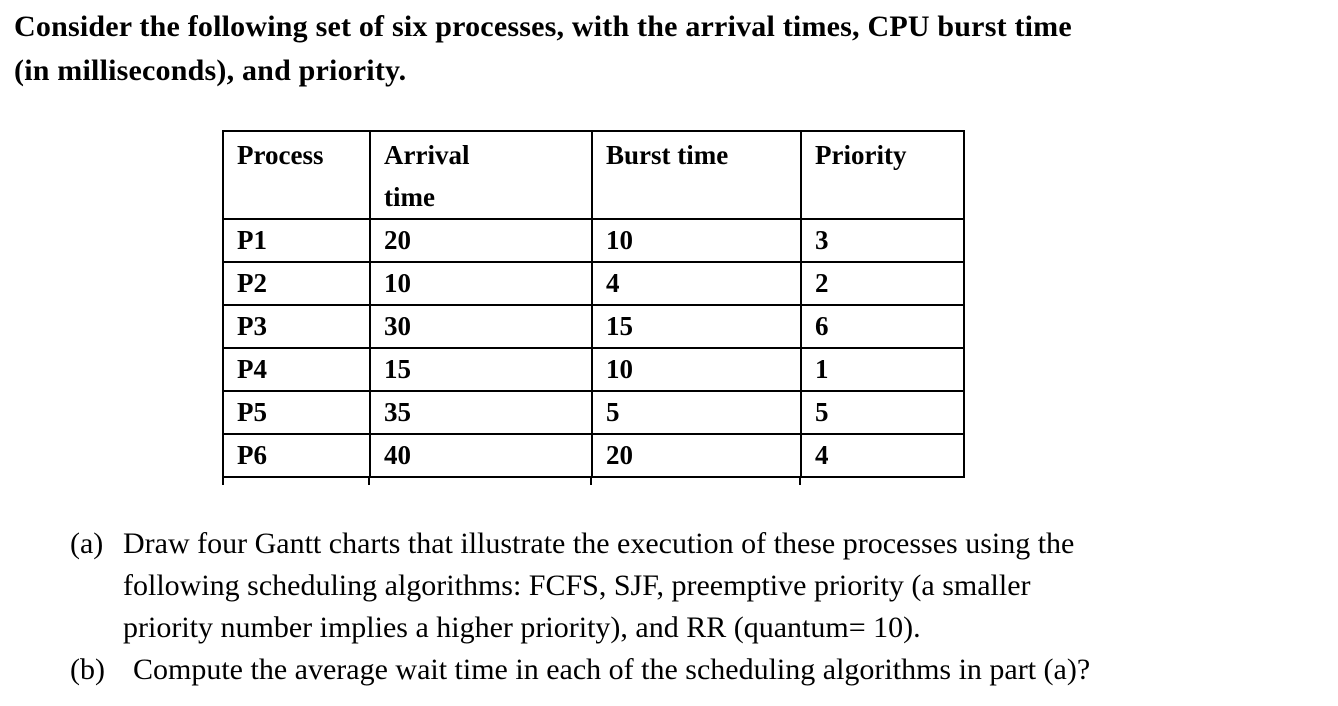  Describe the element at coordinates (296, 240) in the screenshot. I see `cell-process: P1` at that location.